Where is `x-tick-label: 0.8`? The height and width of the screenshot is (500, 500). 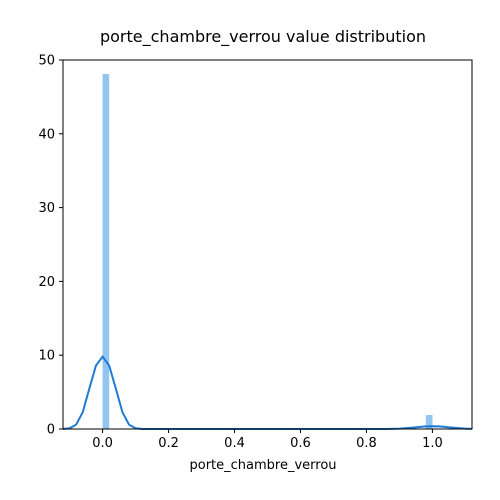 x-tick-label: 0.8 is located at coordinates (366, 443).